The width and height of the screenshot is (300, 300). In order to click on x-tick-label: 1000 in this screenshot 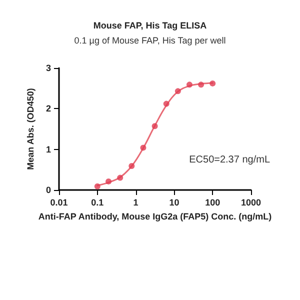, I will do `click(251, 203)`.